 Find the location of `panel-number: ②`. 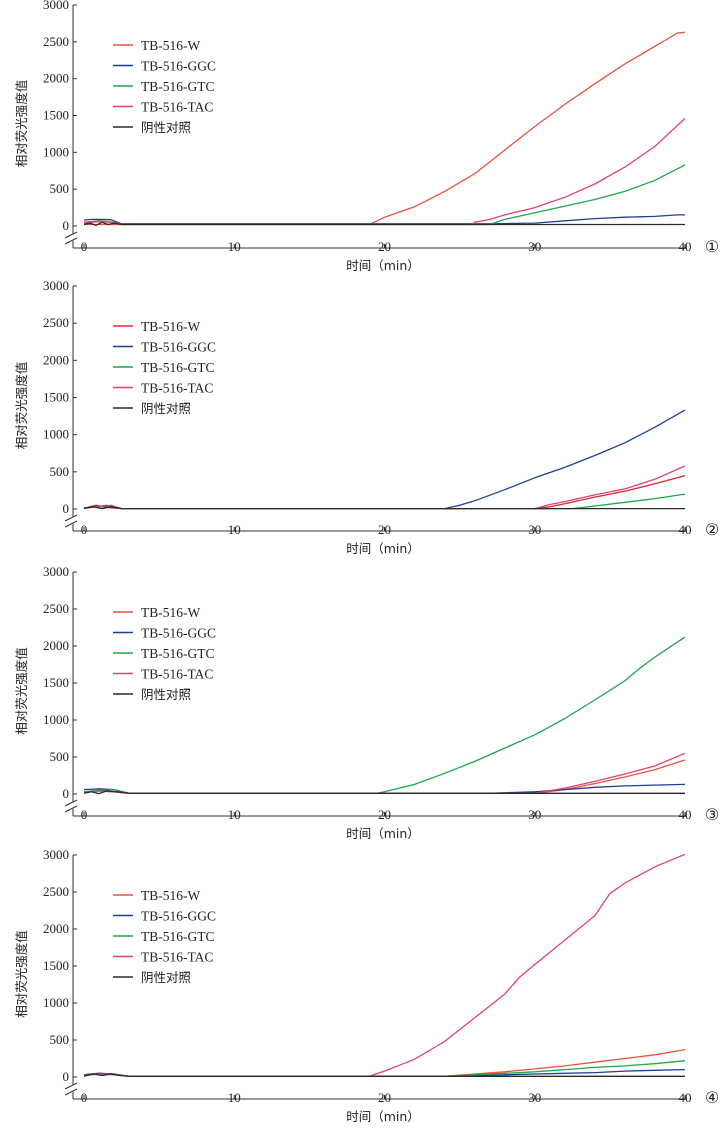

panel-number: ② is located at coordinates (712, 529).